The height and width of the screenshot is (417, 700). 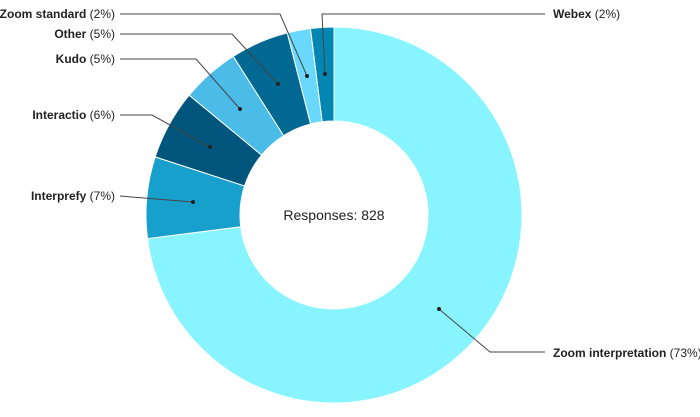 I want to click on slice-label: Zoom standard (2%), so click(x=57, y=14).